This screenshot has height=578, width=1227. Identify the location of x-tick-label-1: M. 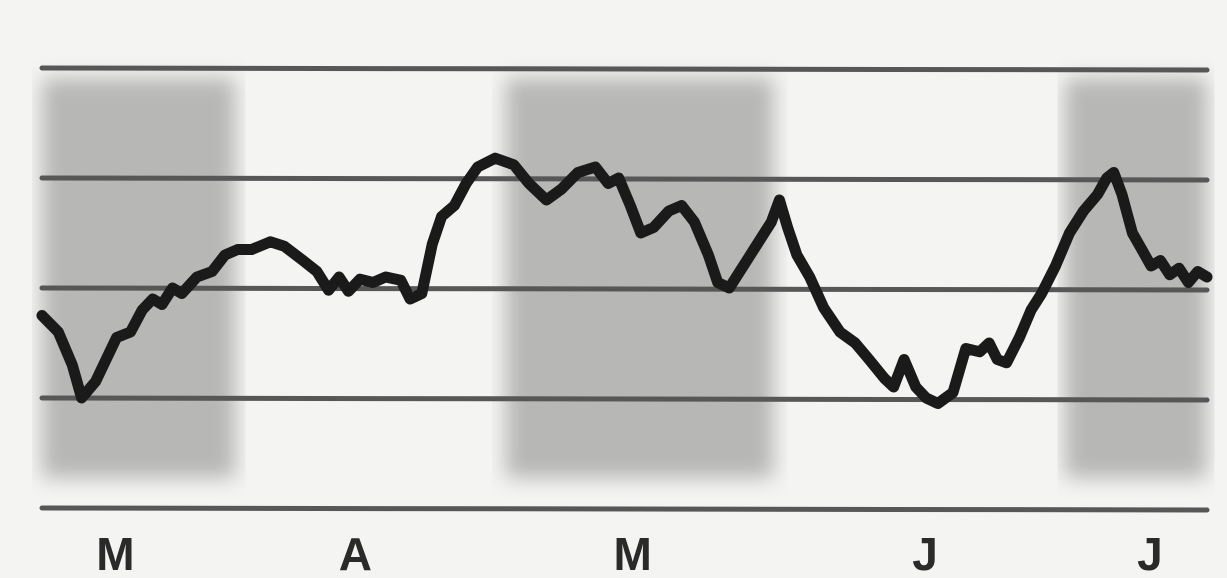
(115, 553).